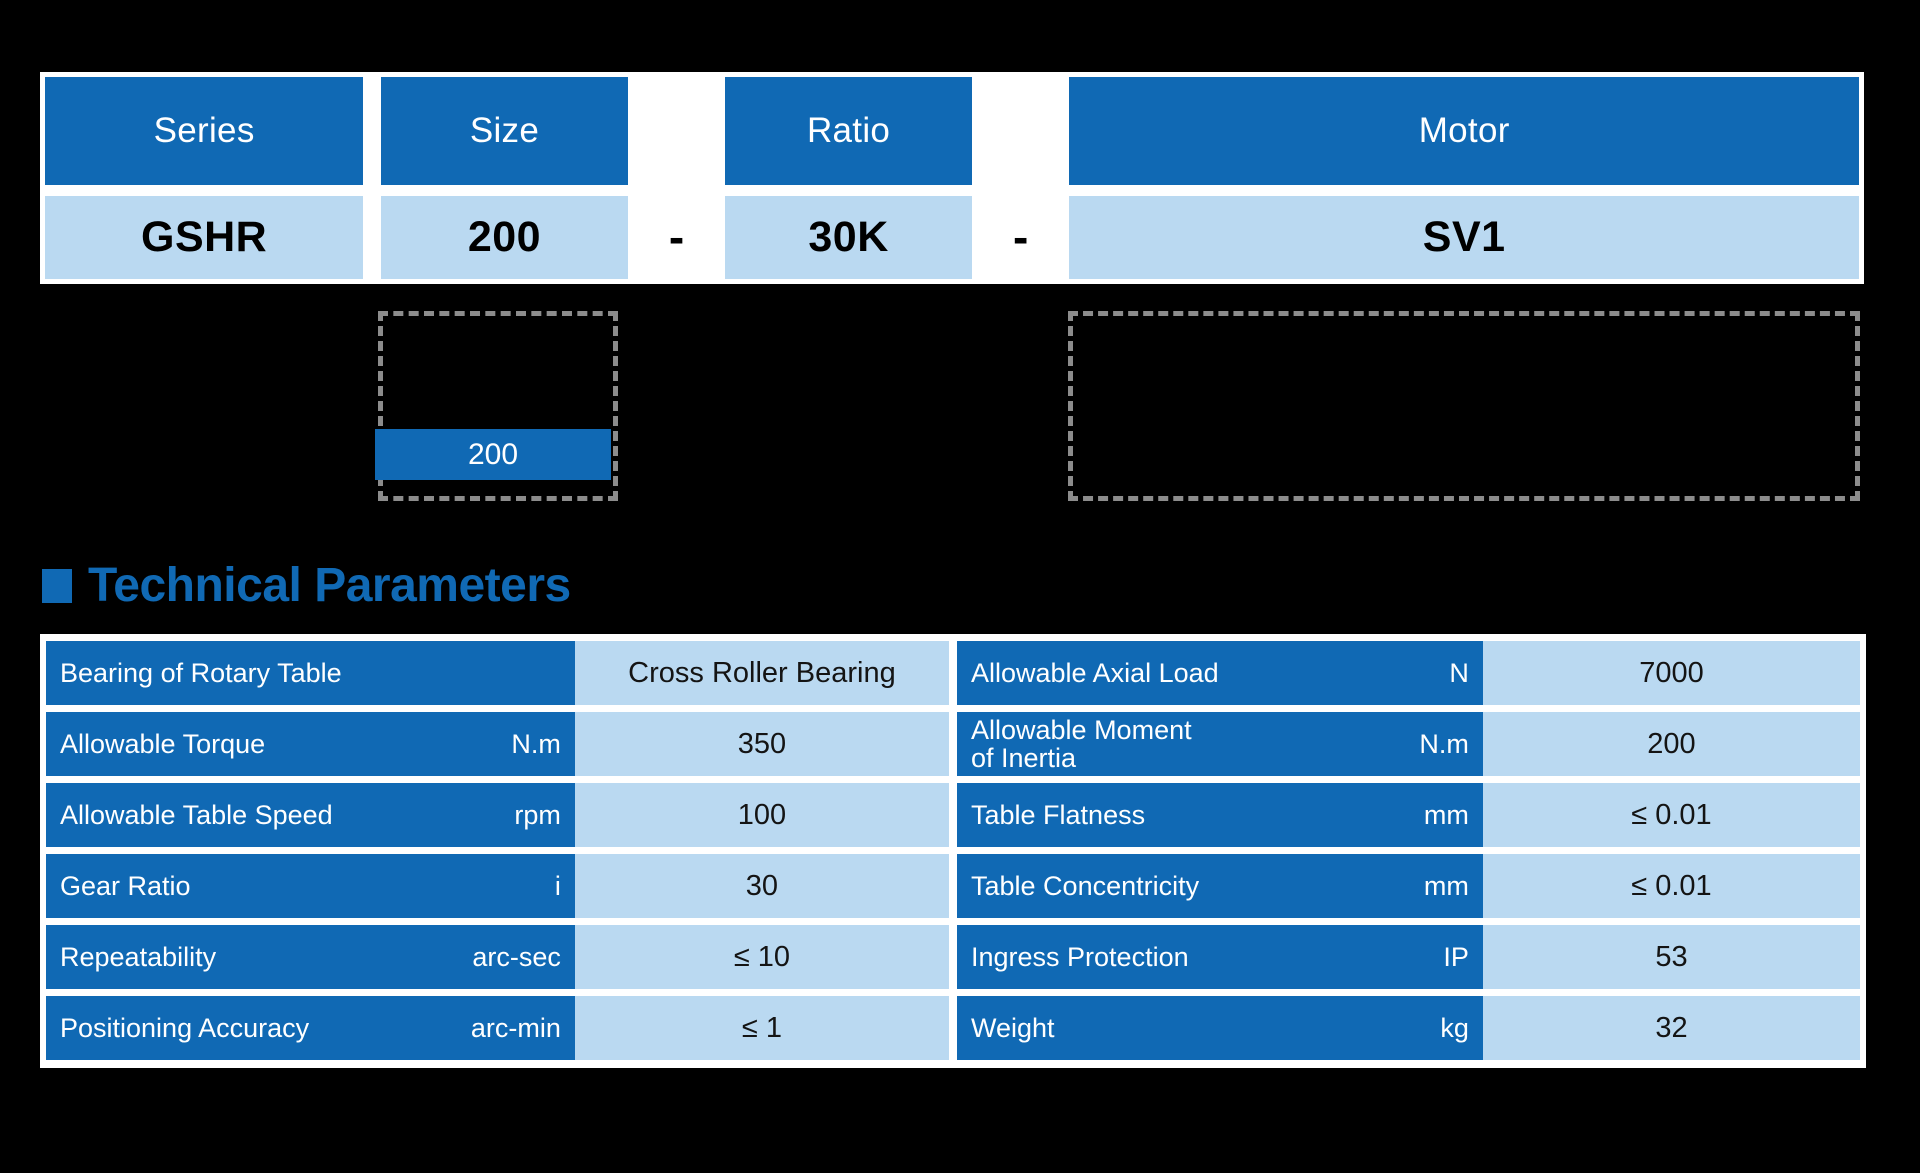 Image resolution: width=1920 pixels, height=1173 pixels. What do you see at coordinates (557, 885) in the screenshot?
I see `spec-label-unit: i` at bounding box center [557, 885].